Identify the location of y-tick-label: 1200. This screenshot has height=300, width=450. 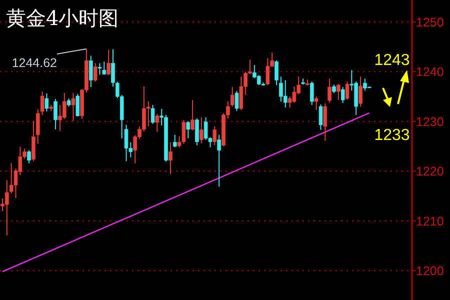
(430, 271).